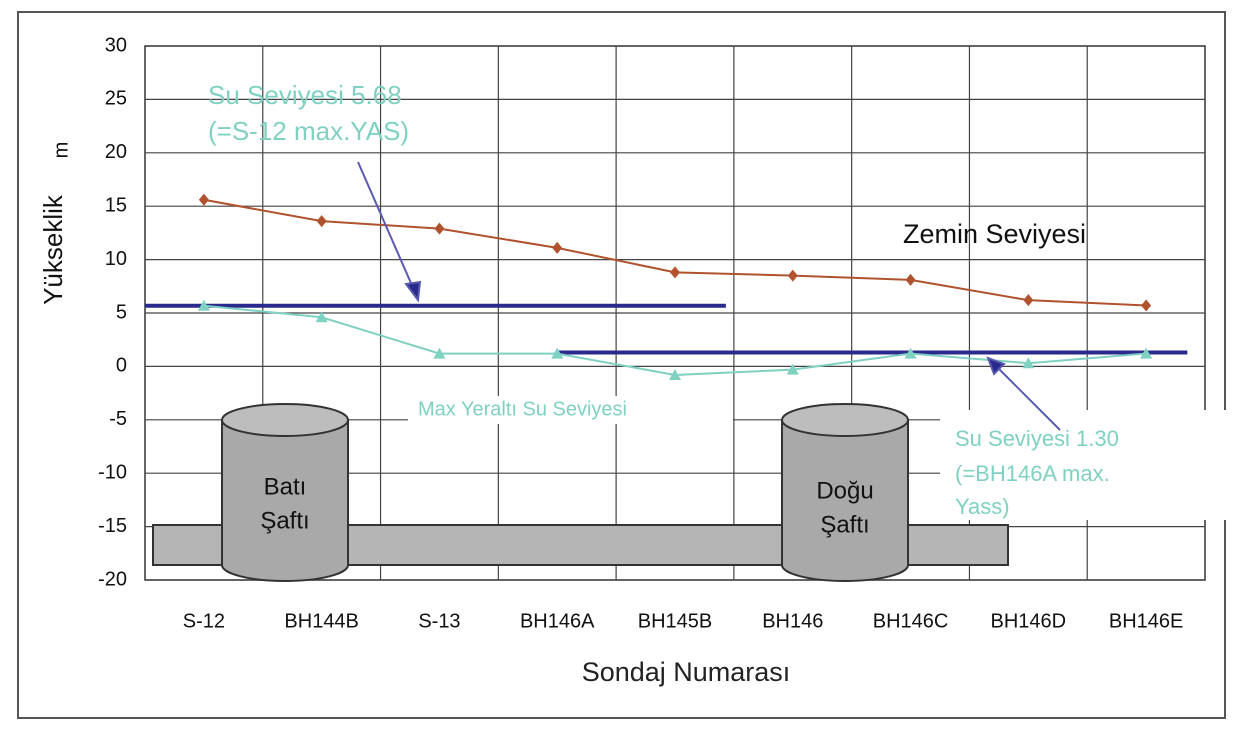 The height and width of the screenshot is (730, 1237). Describe the element at coordinates (1029, 621) in the screenshot. I see `x-tick-label: BH146D` at that location.